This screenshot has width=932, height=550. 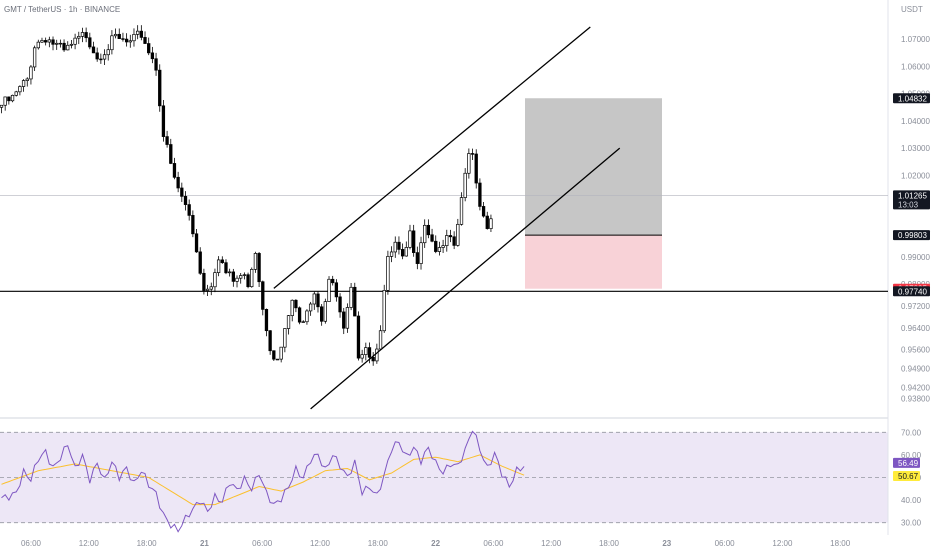 I want to click on rsi-line, so click(x=263, y=481).